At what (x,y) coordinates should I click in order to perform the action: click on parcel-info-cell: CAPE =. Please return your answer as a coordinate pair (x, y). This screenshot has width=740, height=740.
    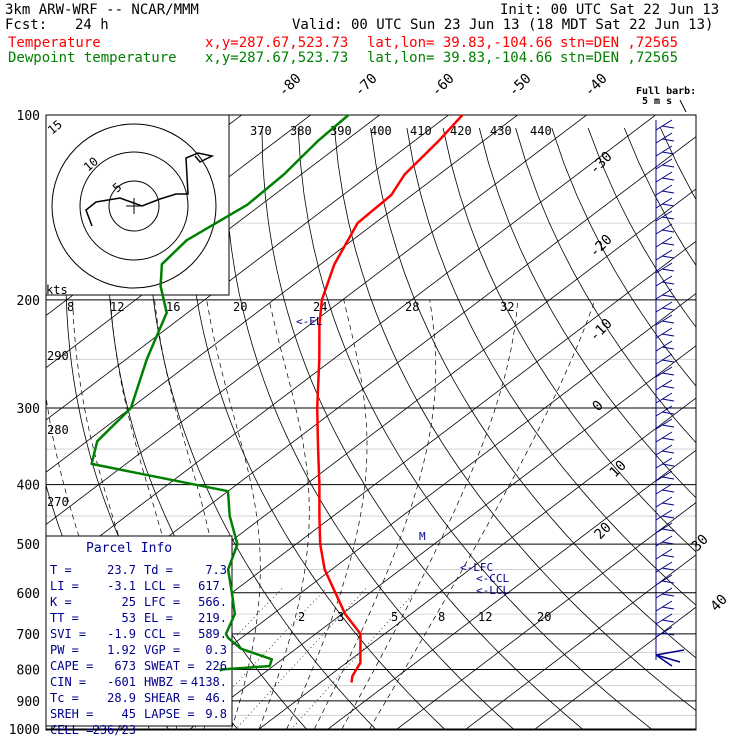
    Looking at the image, I should click on (71, 666).